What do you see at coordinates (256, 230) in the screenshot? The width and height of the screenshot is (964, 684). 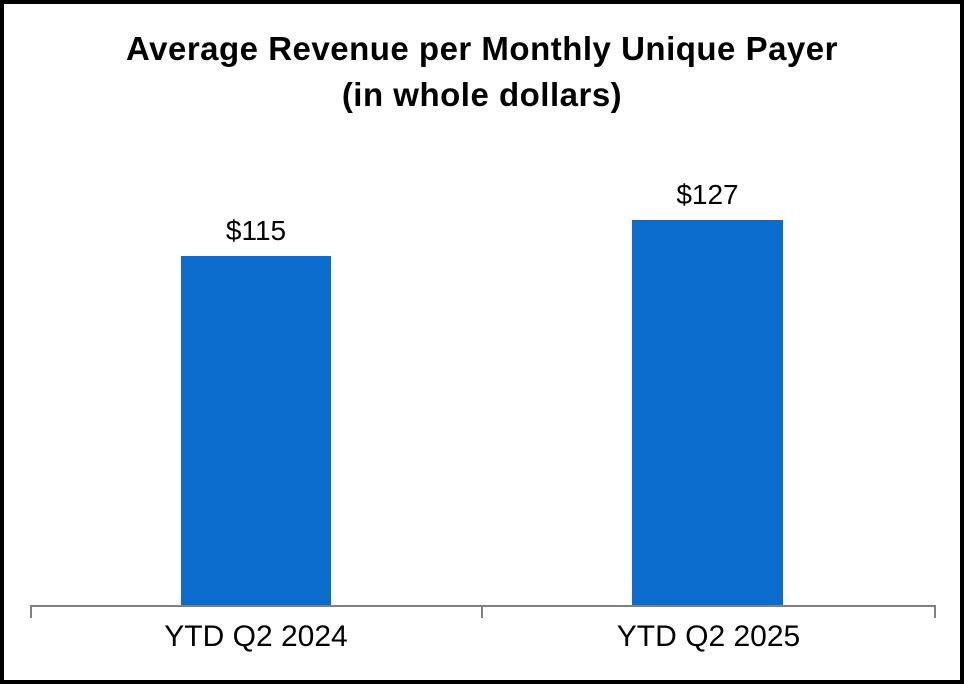 I see `bar-value-label-2024: $115` at bounding box center [256, 230].